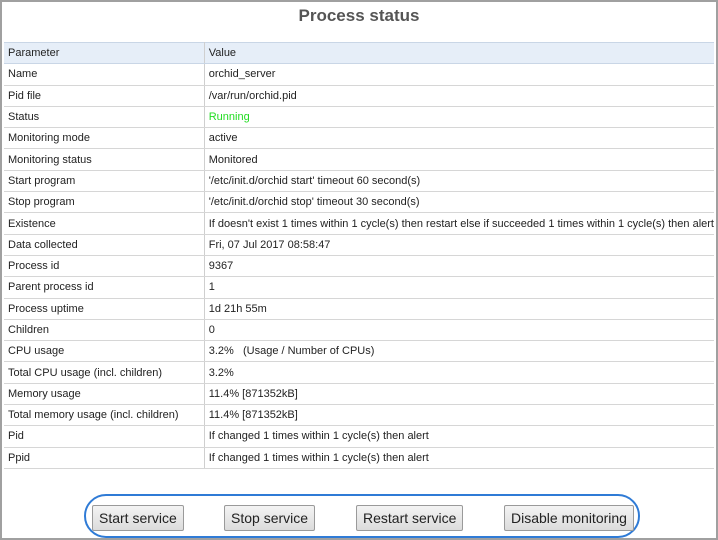  What do you see at coordinates (104, 394) in the screenshot?
I see `parameter-cell: Memory usage` at bounding box center [104, 394].